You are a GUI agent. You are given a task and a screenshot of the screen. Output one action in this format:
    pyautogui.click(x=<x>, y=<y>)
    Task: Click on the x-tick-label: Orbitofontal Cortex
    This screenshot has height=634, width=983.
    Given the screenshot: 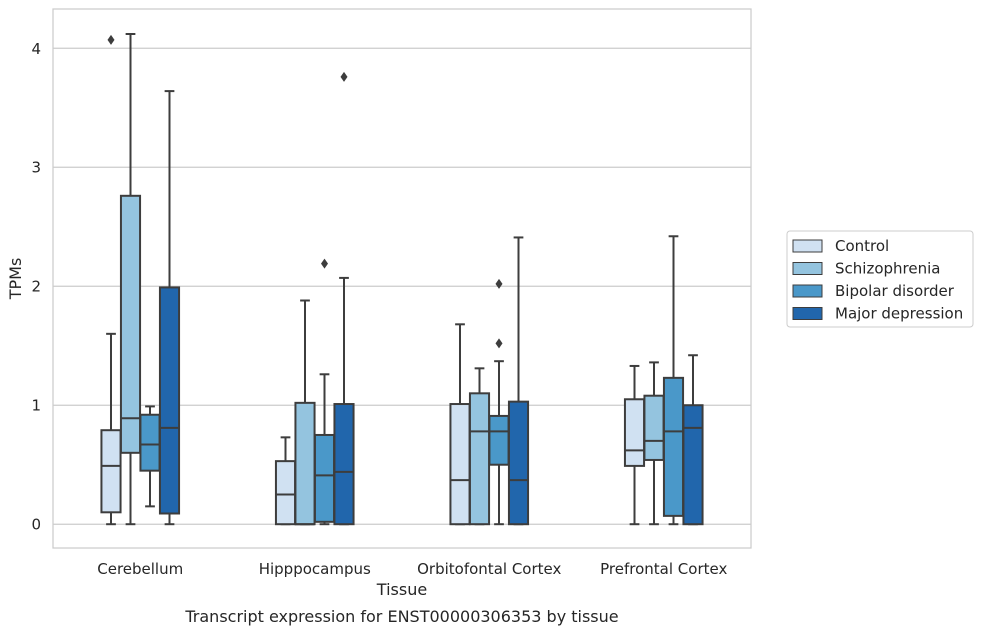 What is the action you would take?
    pyautogui.click(x=489, y=569)
    